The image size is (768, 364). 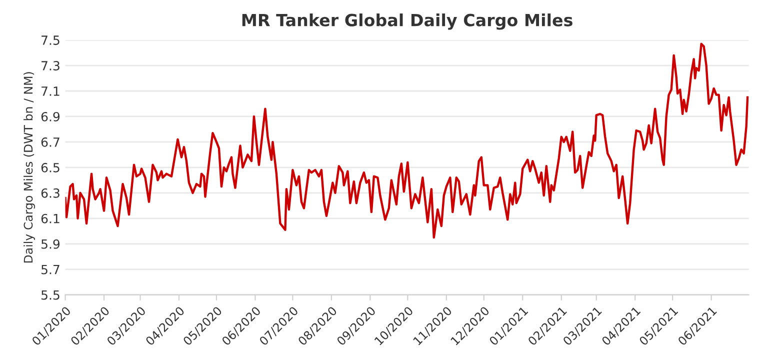 What do you see at coordinates (51, 244) in the screenshot?
I see `y-tick-label: 5.9` at bounding box center [51, 244].